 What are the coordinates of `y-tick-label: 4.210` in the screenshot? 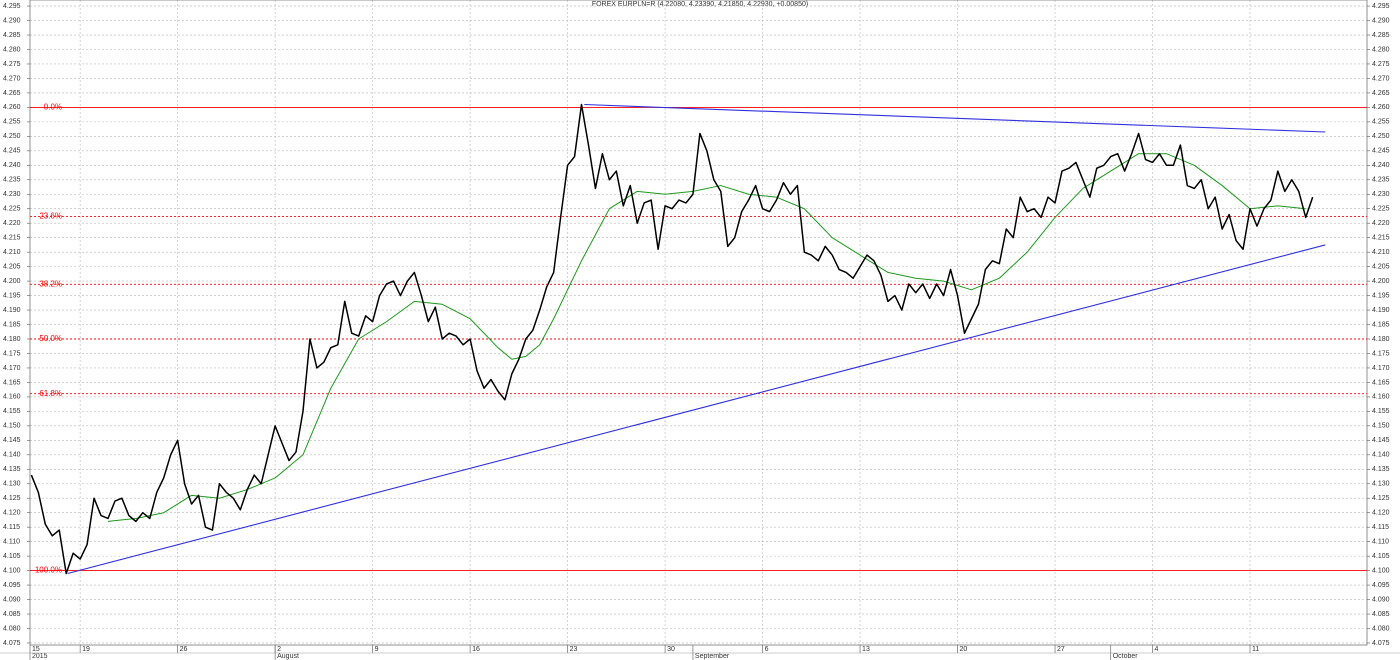 It's located at (12, 252).